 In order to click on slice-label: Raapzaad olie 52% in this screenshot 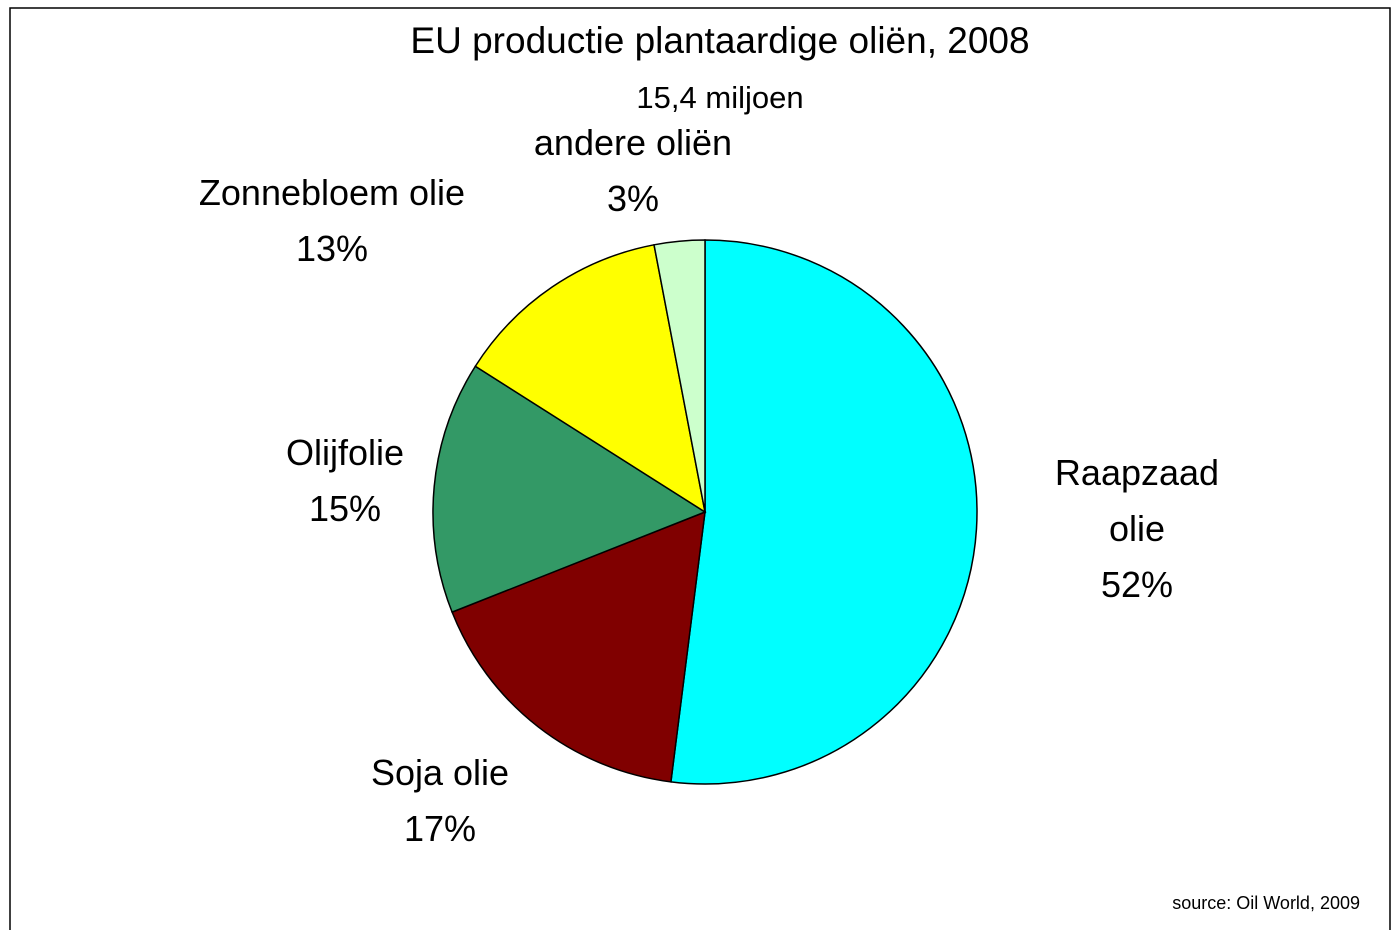, I will do `click(1137, 529)`.